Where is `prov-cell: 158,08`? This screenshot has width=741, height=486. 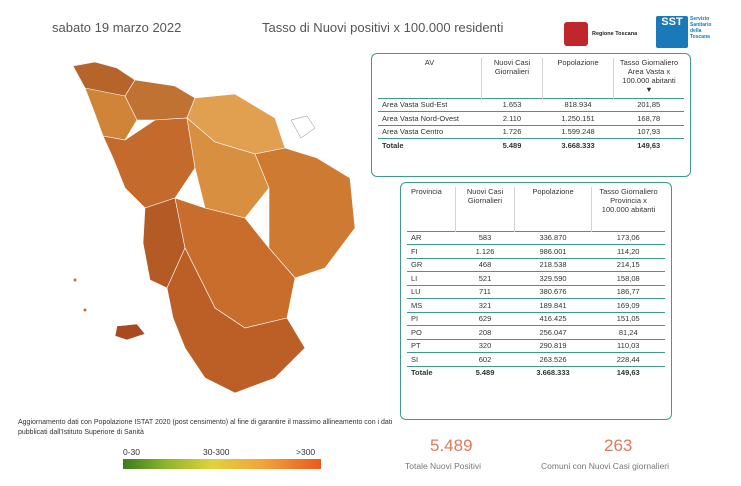
prov-cell: 158,08 is located at coordinates (628, 278).